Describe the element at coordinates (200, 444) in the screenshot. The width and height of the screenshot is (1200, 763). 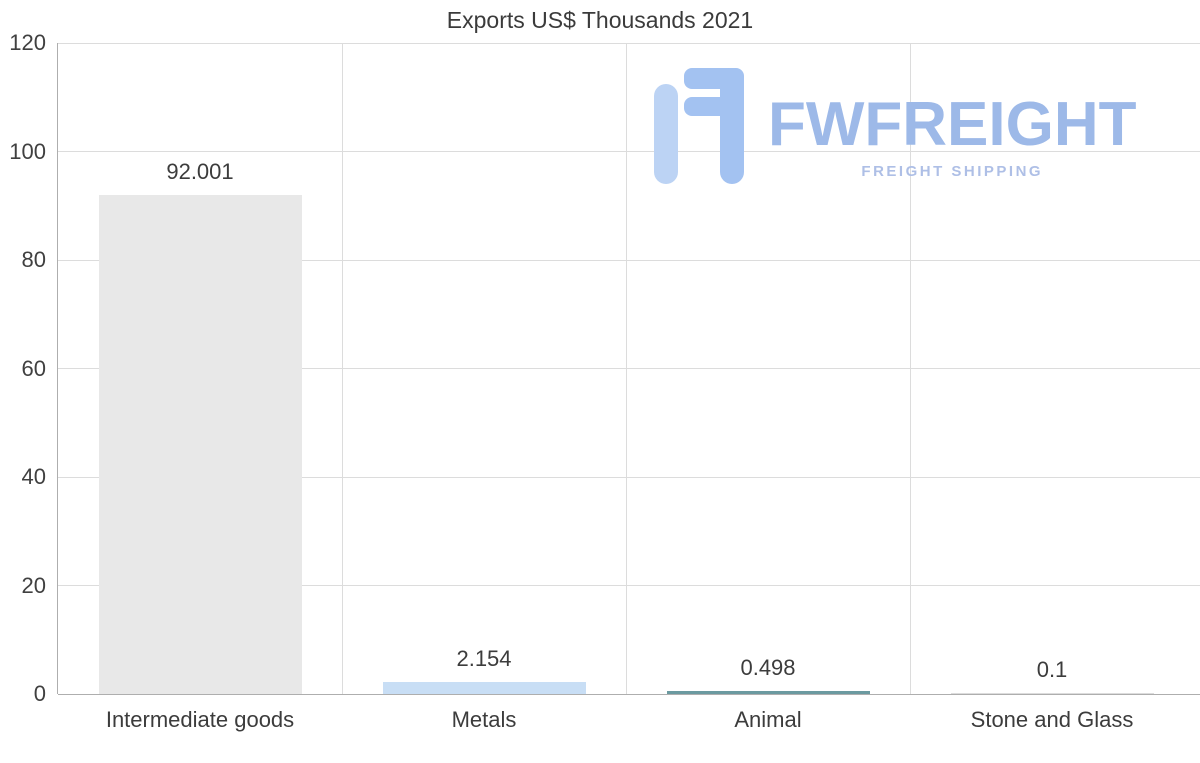
I see `bar-intermediate-goods` at that location.